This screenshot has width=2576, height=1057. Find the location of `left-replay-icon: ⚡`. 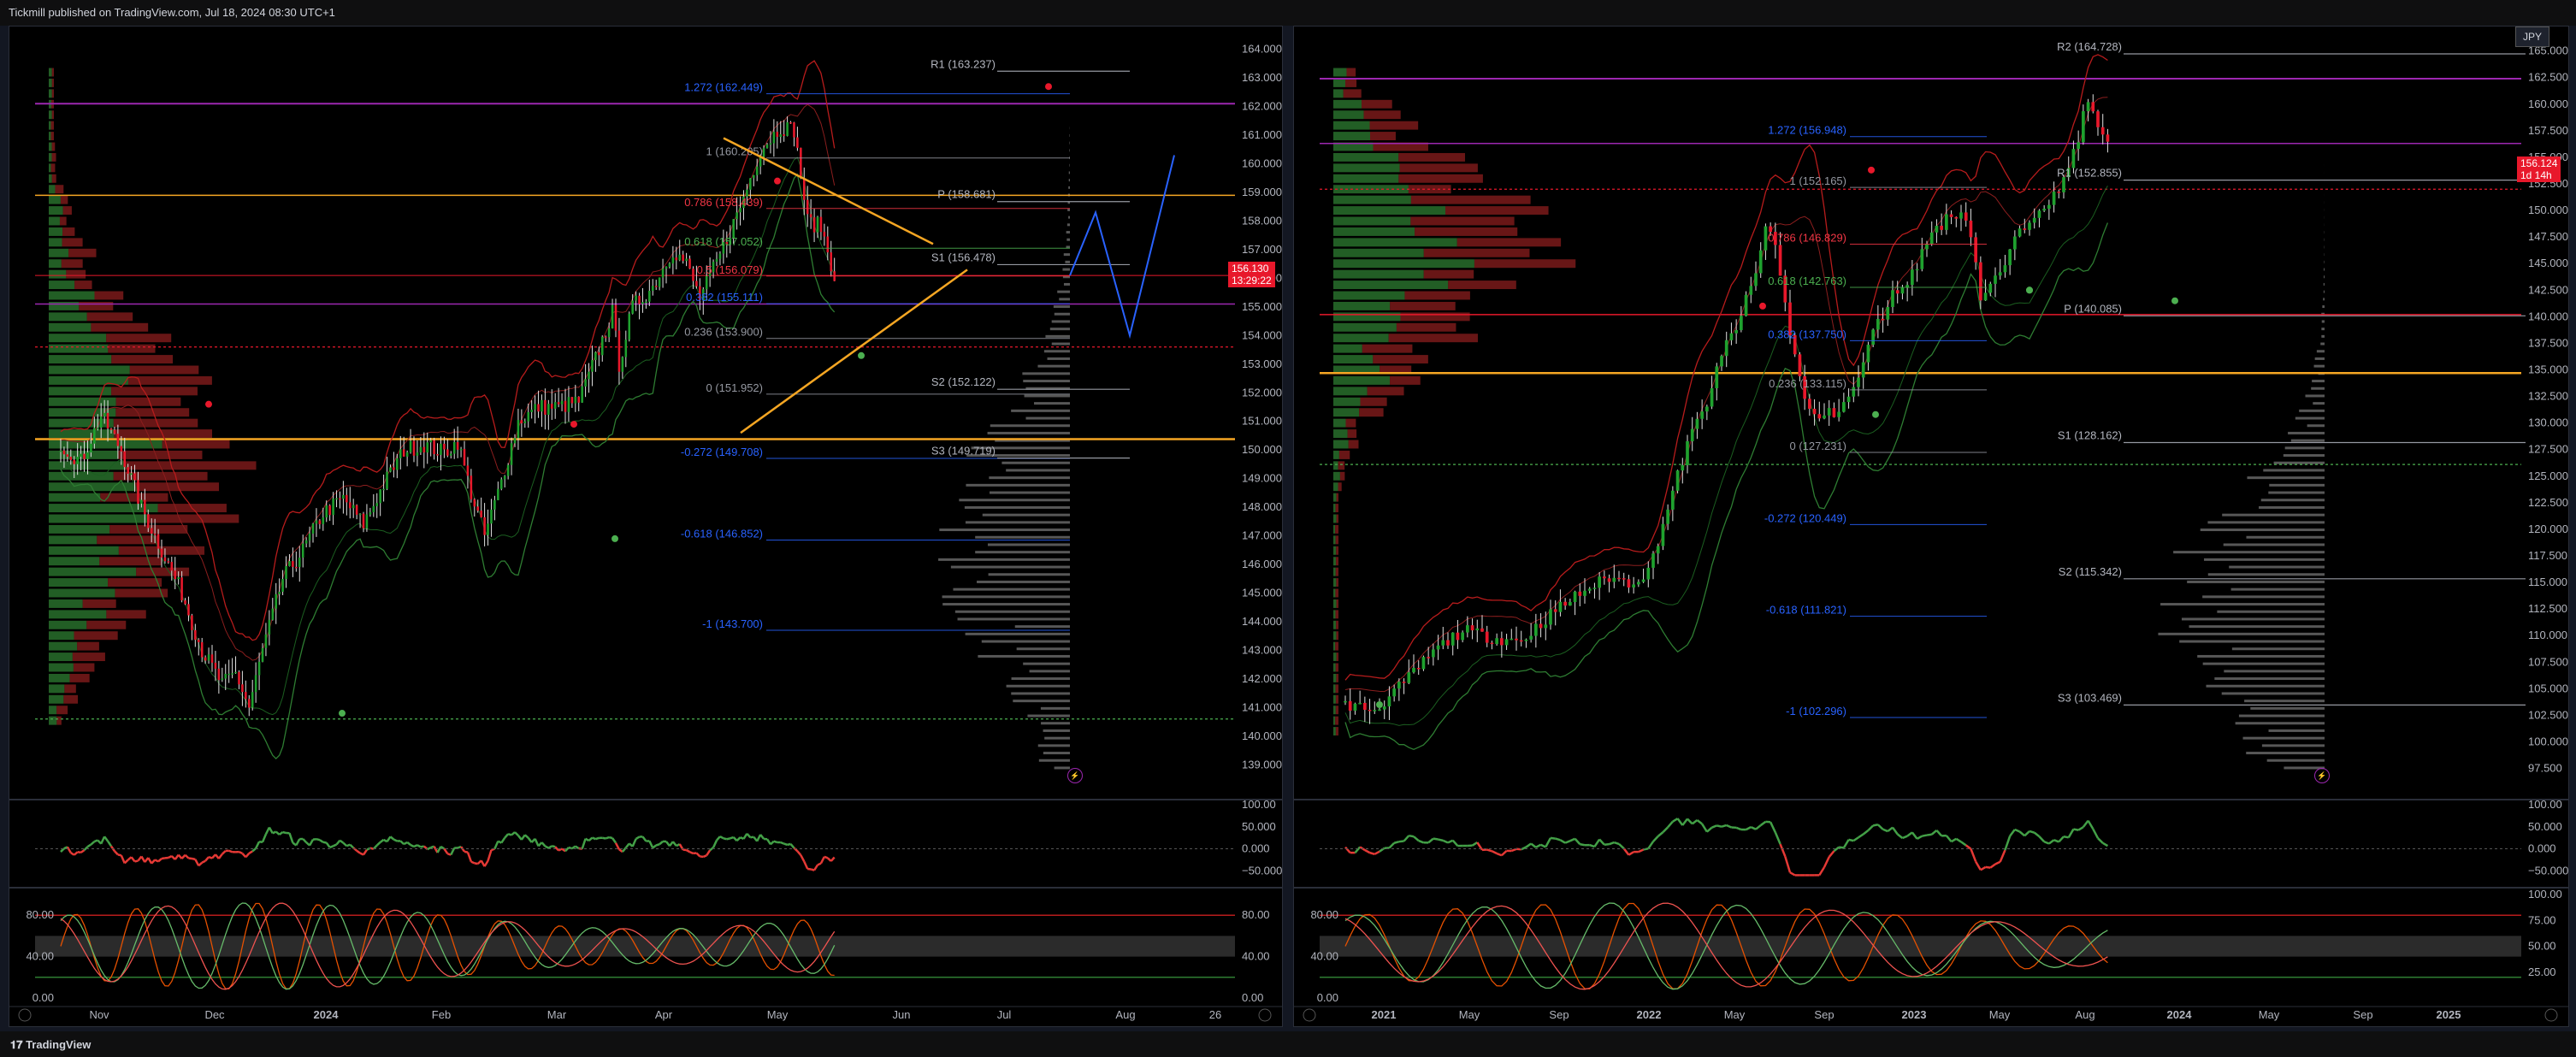

left-replay-icon: ⚡ is located at coordinates (1075, 776).